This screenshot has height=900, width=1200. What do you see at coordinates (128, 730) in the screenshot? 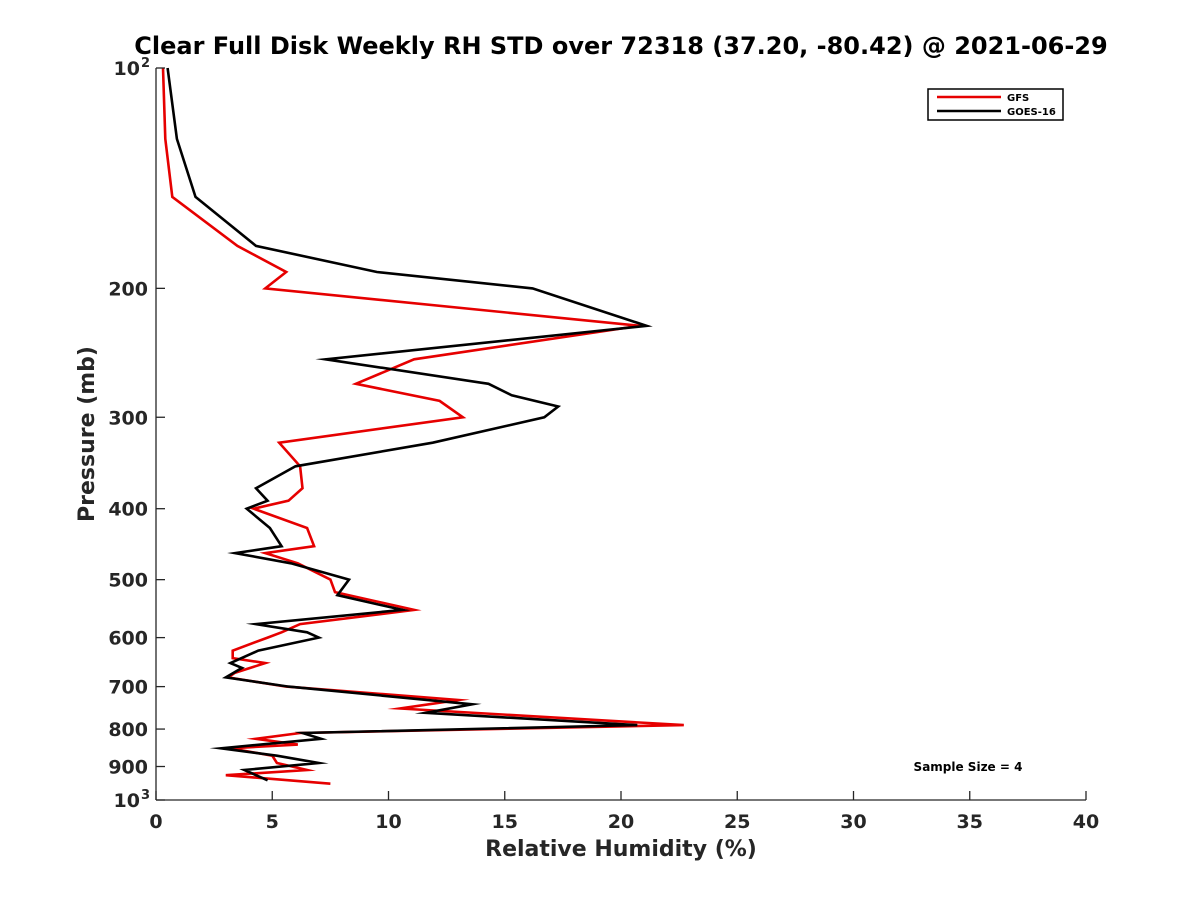
I see `y-tick-label: 800` at bounding box center [128, 730].